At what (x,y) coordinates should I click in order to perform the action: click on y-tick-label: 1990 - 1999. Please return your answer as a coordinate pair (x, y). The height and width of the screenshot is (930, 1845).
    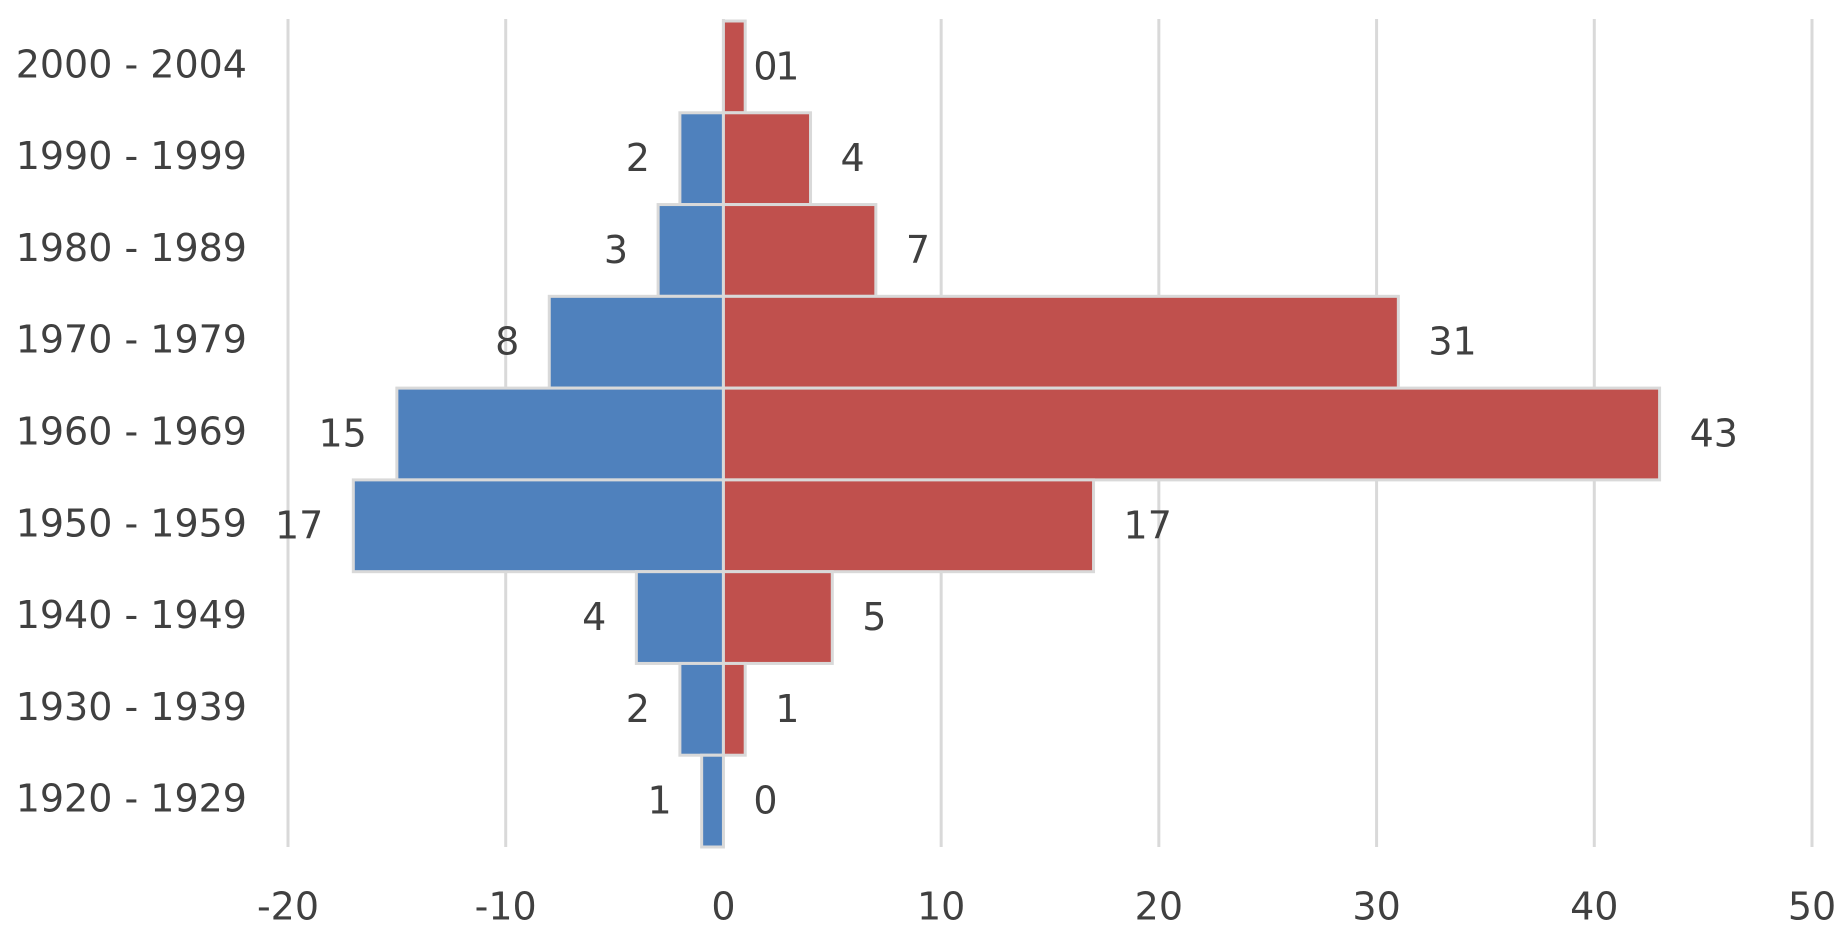
    Looking at the image, I should click on (131, 156).